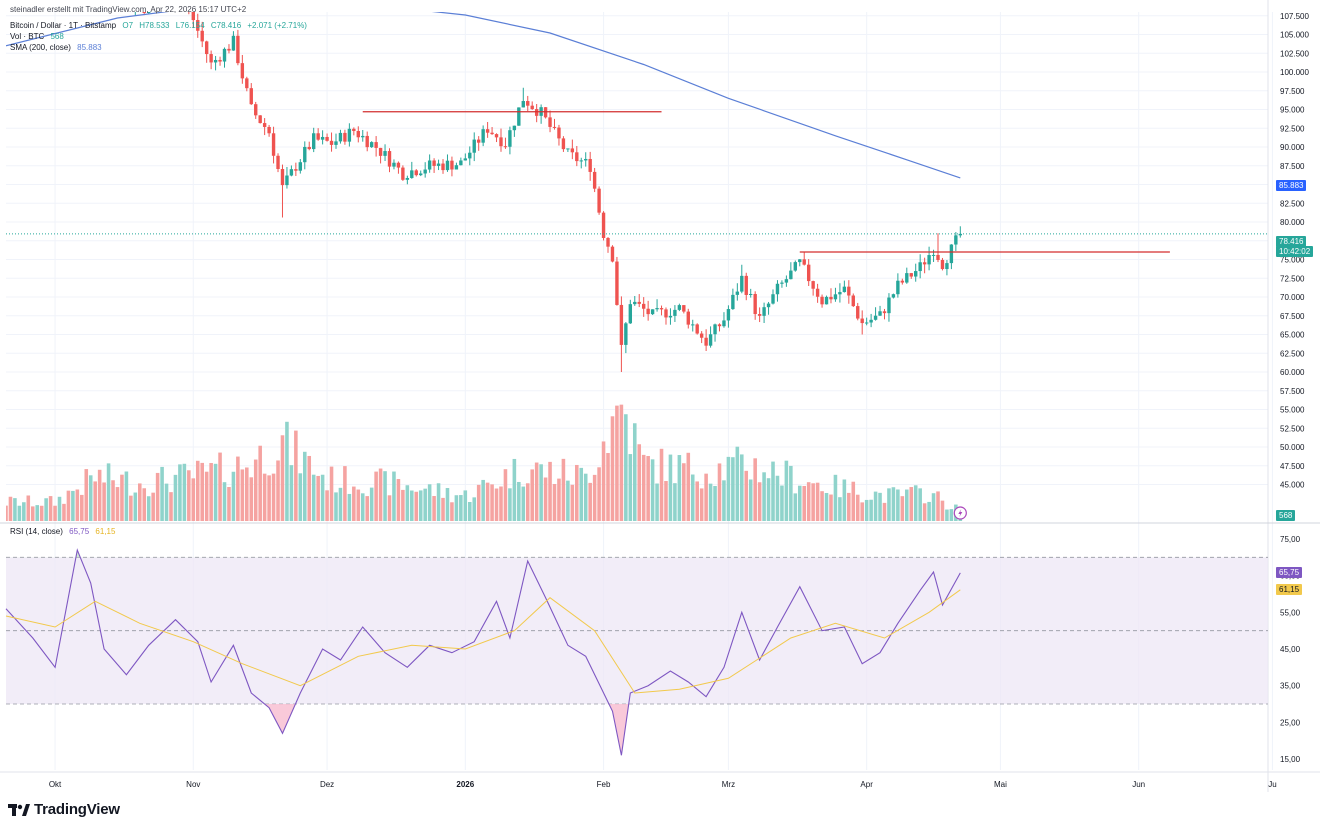 This screenshot has width=1320, height=828. What do you see at coordinates (40, 47) in the screenshot?
I see `sma-label: SMA (200, close)` at bounding box center [40, 47].